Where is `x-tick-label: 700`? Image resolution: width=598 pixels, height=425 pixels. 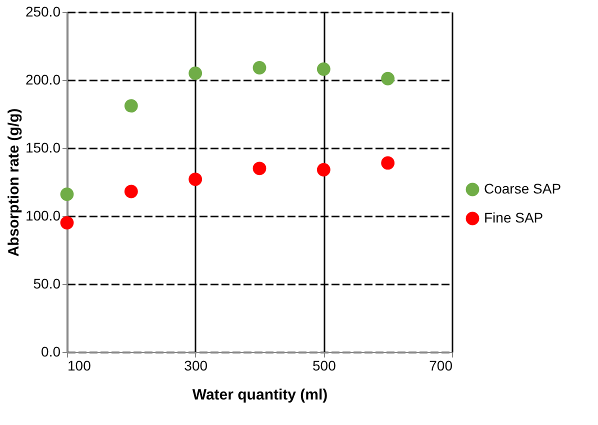
x-tick-label: 700 is located at coordinates (441, 366).